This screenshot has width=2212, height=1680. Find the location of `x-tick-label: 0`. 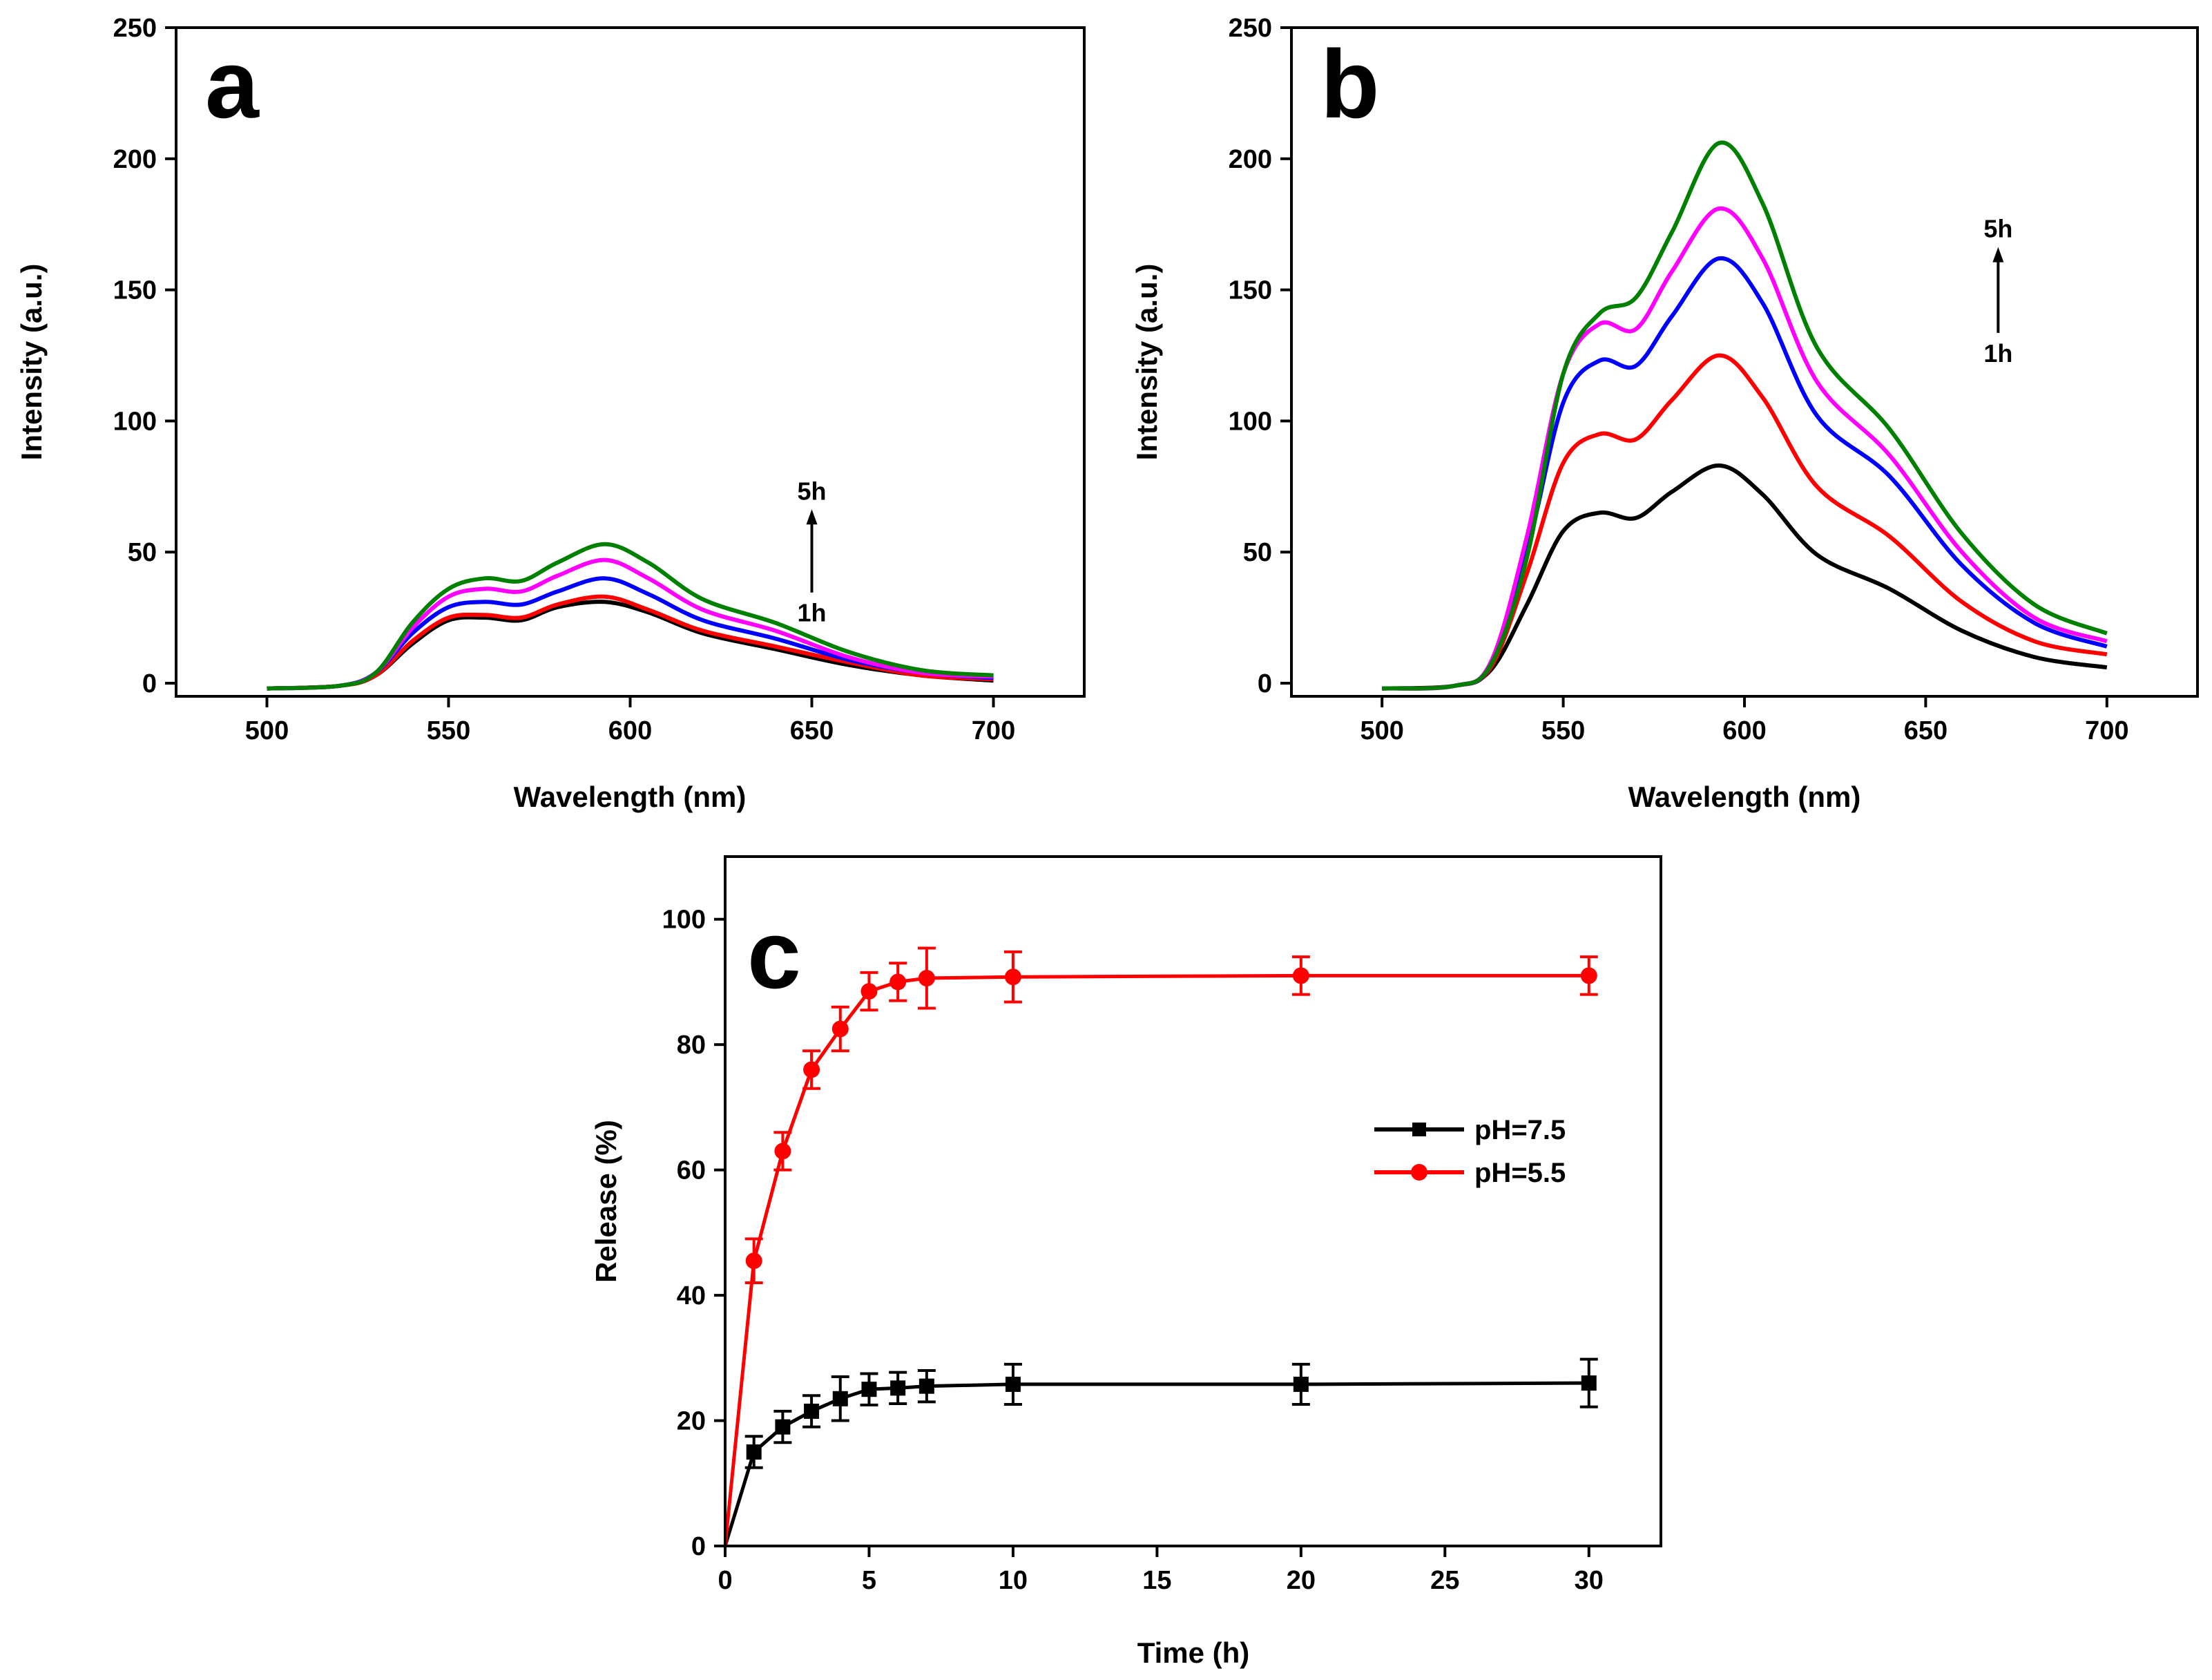

x-tick-label: 0 is located at coordinates (725, 1580).